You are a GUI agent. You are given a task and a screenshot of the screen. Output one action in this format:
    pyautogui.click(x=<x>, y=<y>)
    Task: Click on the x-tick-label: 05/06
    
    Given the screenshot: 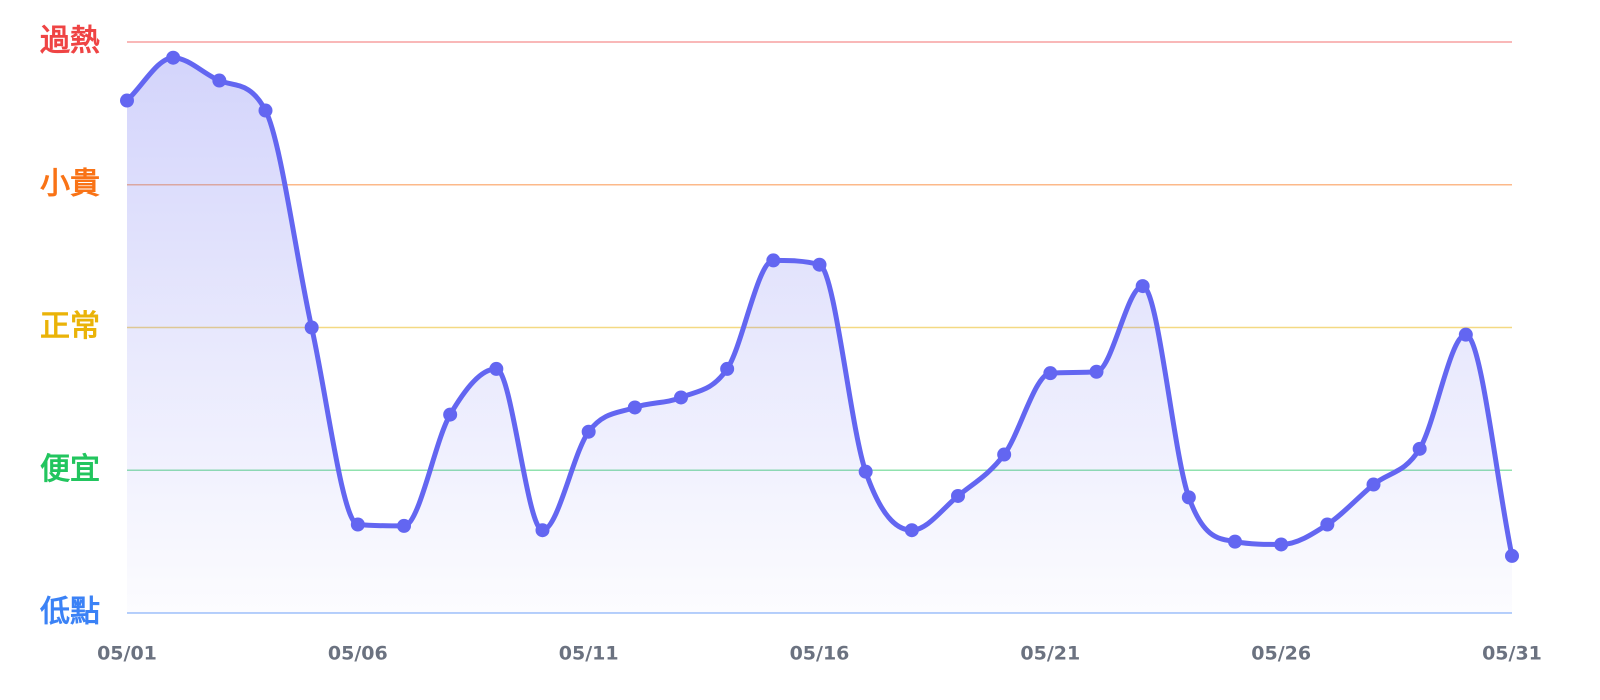 What is the action you would take?
    pyautogui.click(x=358, y=654)
    